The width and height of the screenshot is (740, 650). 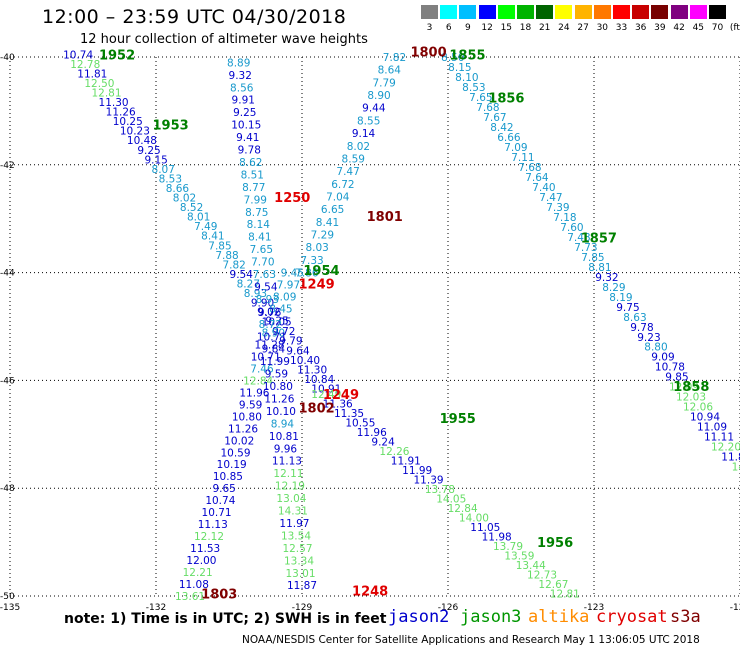 I want to click on wave-height-value: 11.26, so click(x=121, y=113).